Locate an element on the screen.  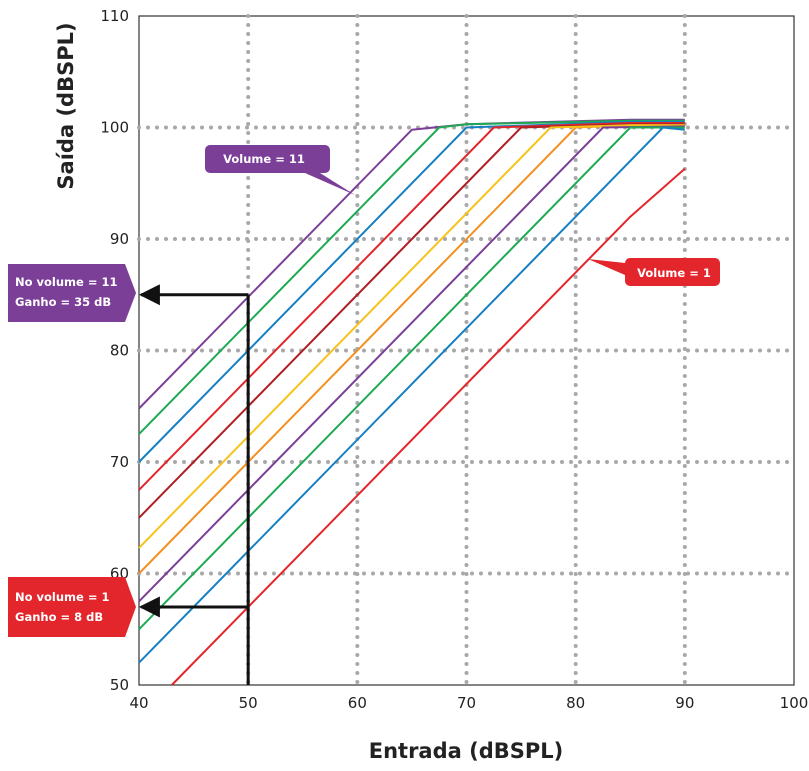
callout-volume-1-text: Volume = 1 is located at coordinates (674, 273).